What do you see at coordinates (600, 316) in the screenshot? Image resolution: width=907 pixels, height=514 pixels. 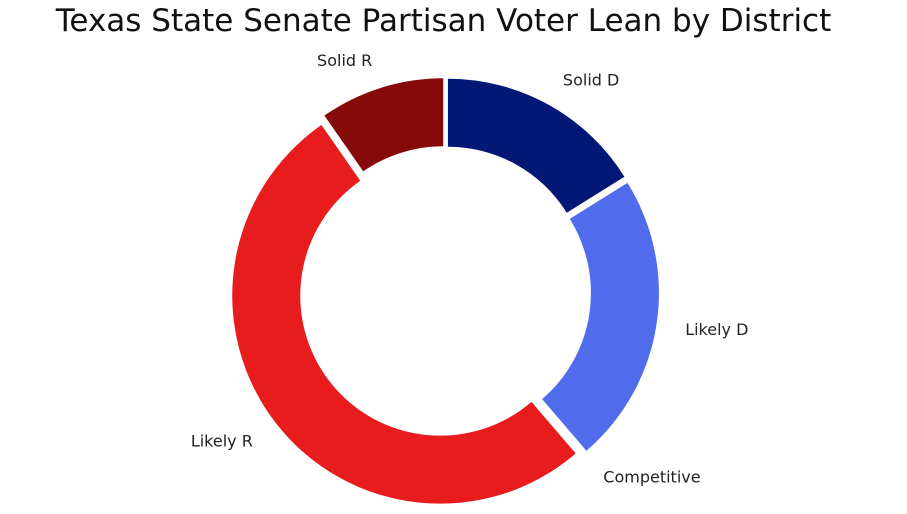 I see `slice-likely-d` at bounding box center [600, 316].